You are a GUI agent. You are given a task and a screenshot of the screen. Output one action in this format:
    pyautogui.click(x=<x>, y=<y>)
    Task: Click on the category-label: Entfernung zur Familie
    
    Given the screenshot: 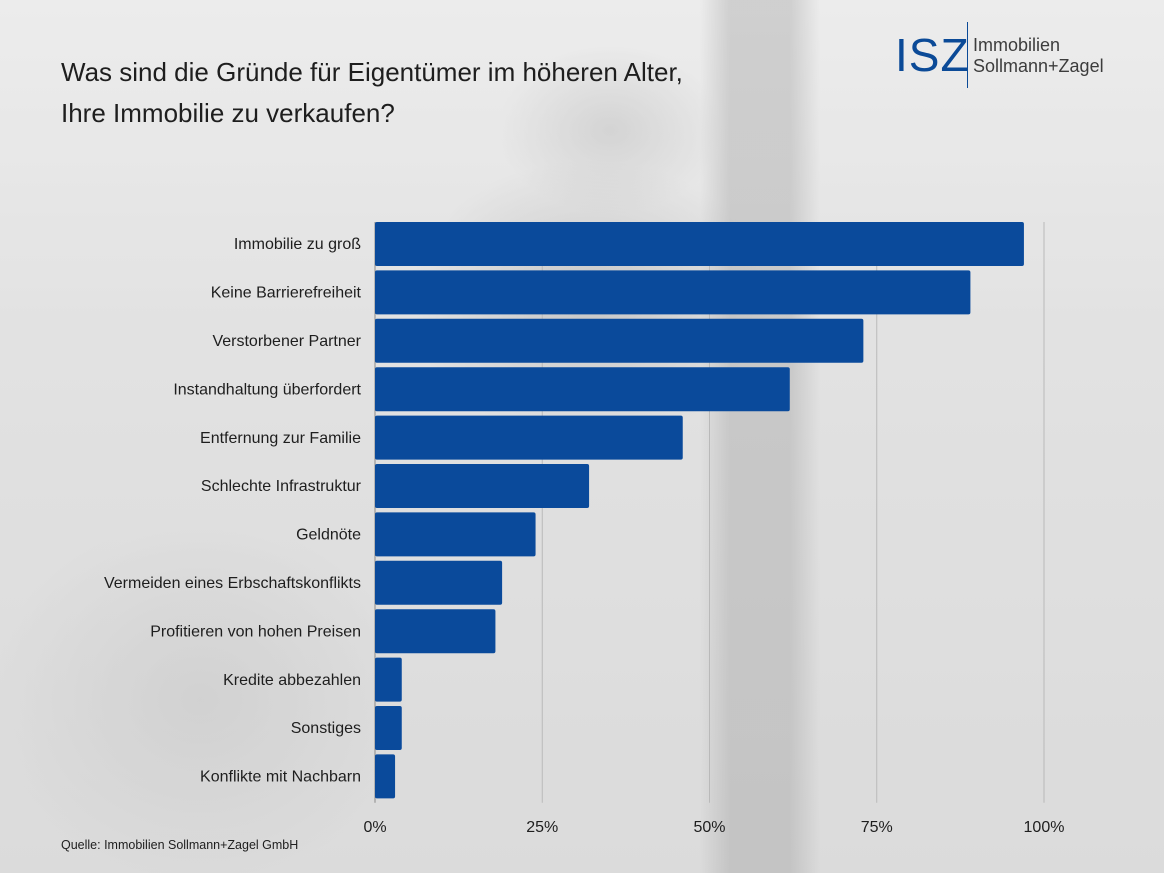 What is the action you would take?
    pyautogui.click(x=280, y=438)
    